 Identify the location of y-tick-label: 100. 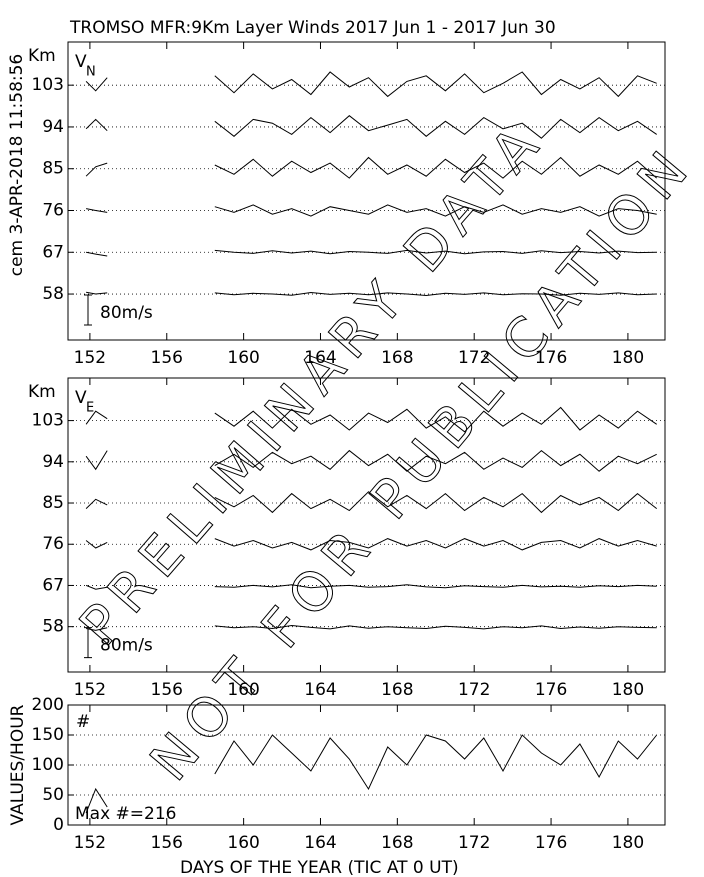
(48, 765).